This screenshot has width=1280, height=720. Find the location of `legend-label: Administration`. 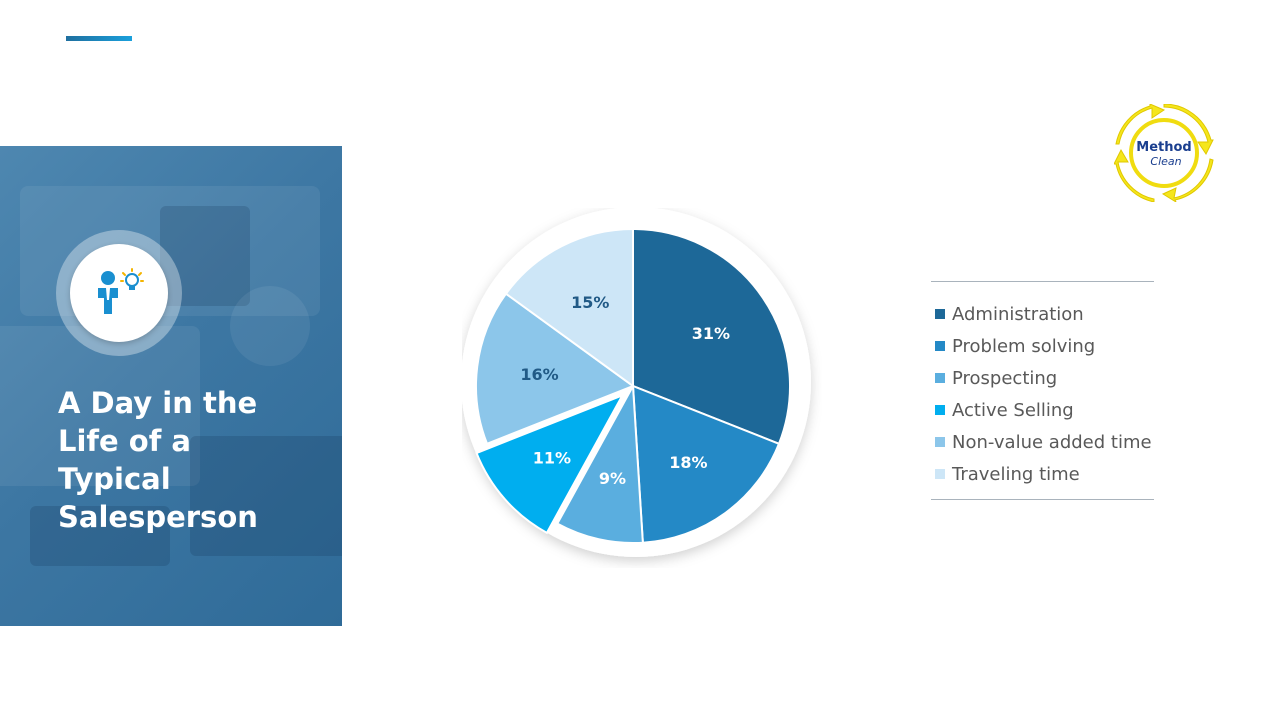

legend-label: Administration is located at coordinates (1018, 314).